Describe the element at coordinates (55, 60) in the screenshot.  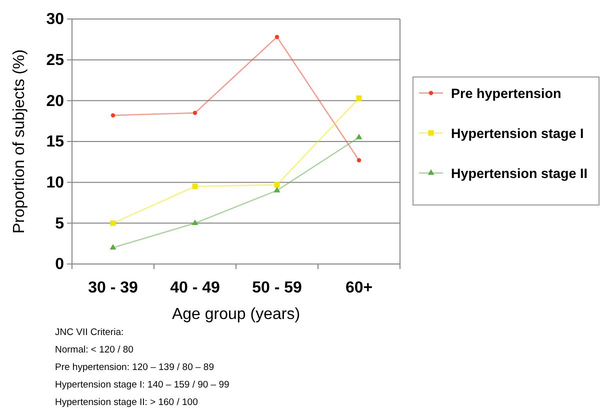
I see `y-tick-label: 25` at that location.